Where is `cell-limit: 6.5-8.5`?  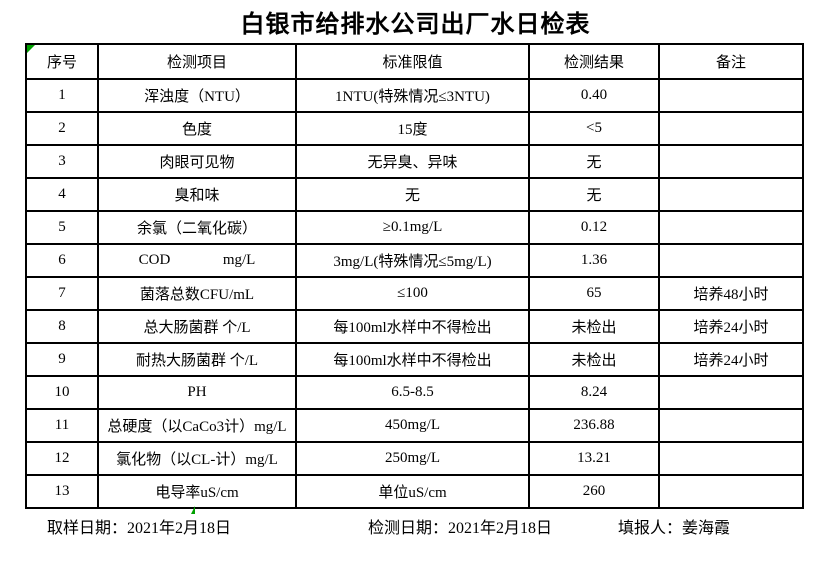 cell-limit: 6.5-8.5 is located at coordinates (412, 392).